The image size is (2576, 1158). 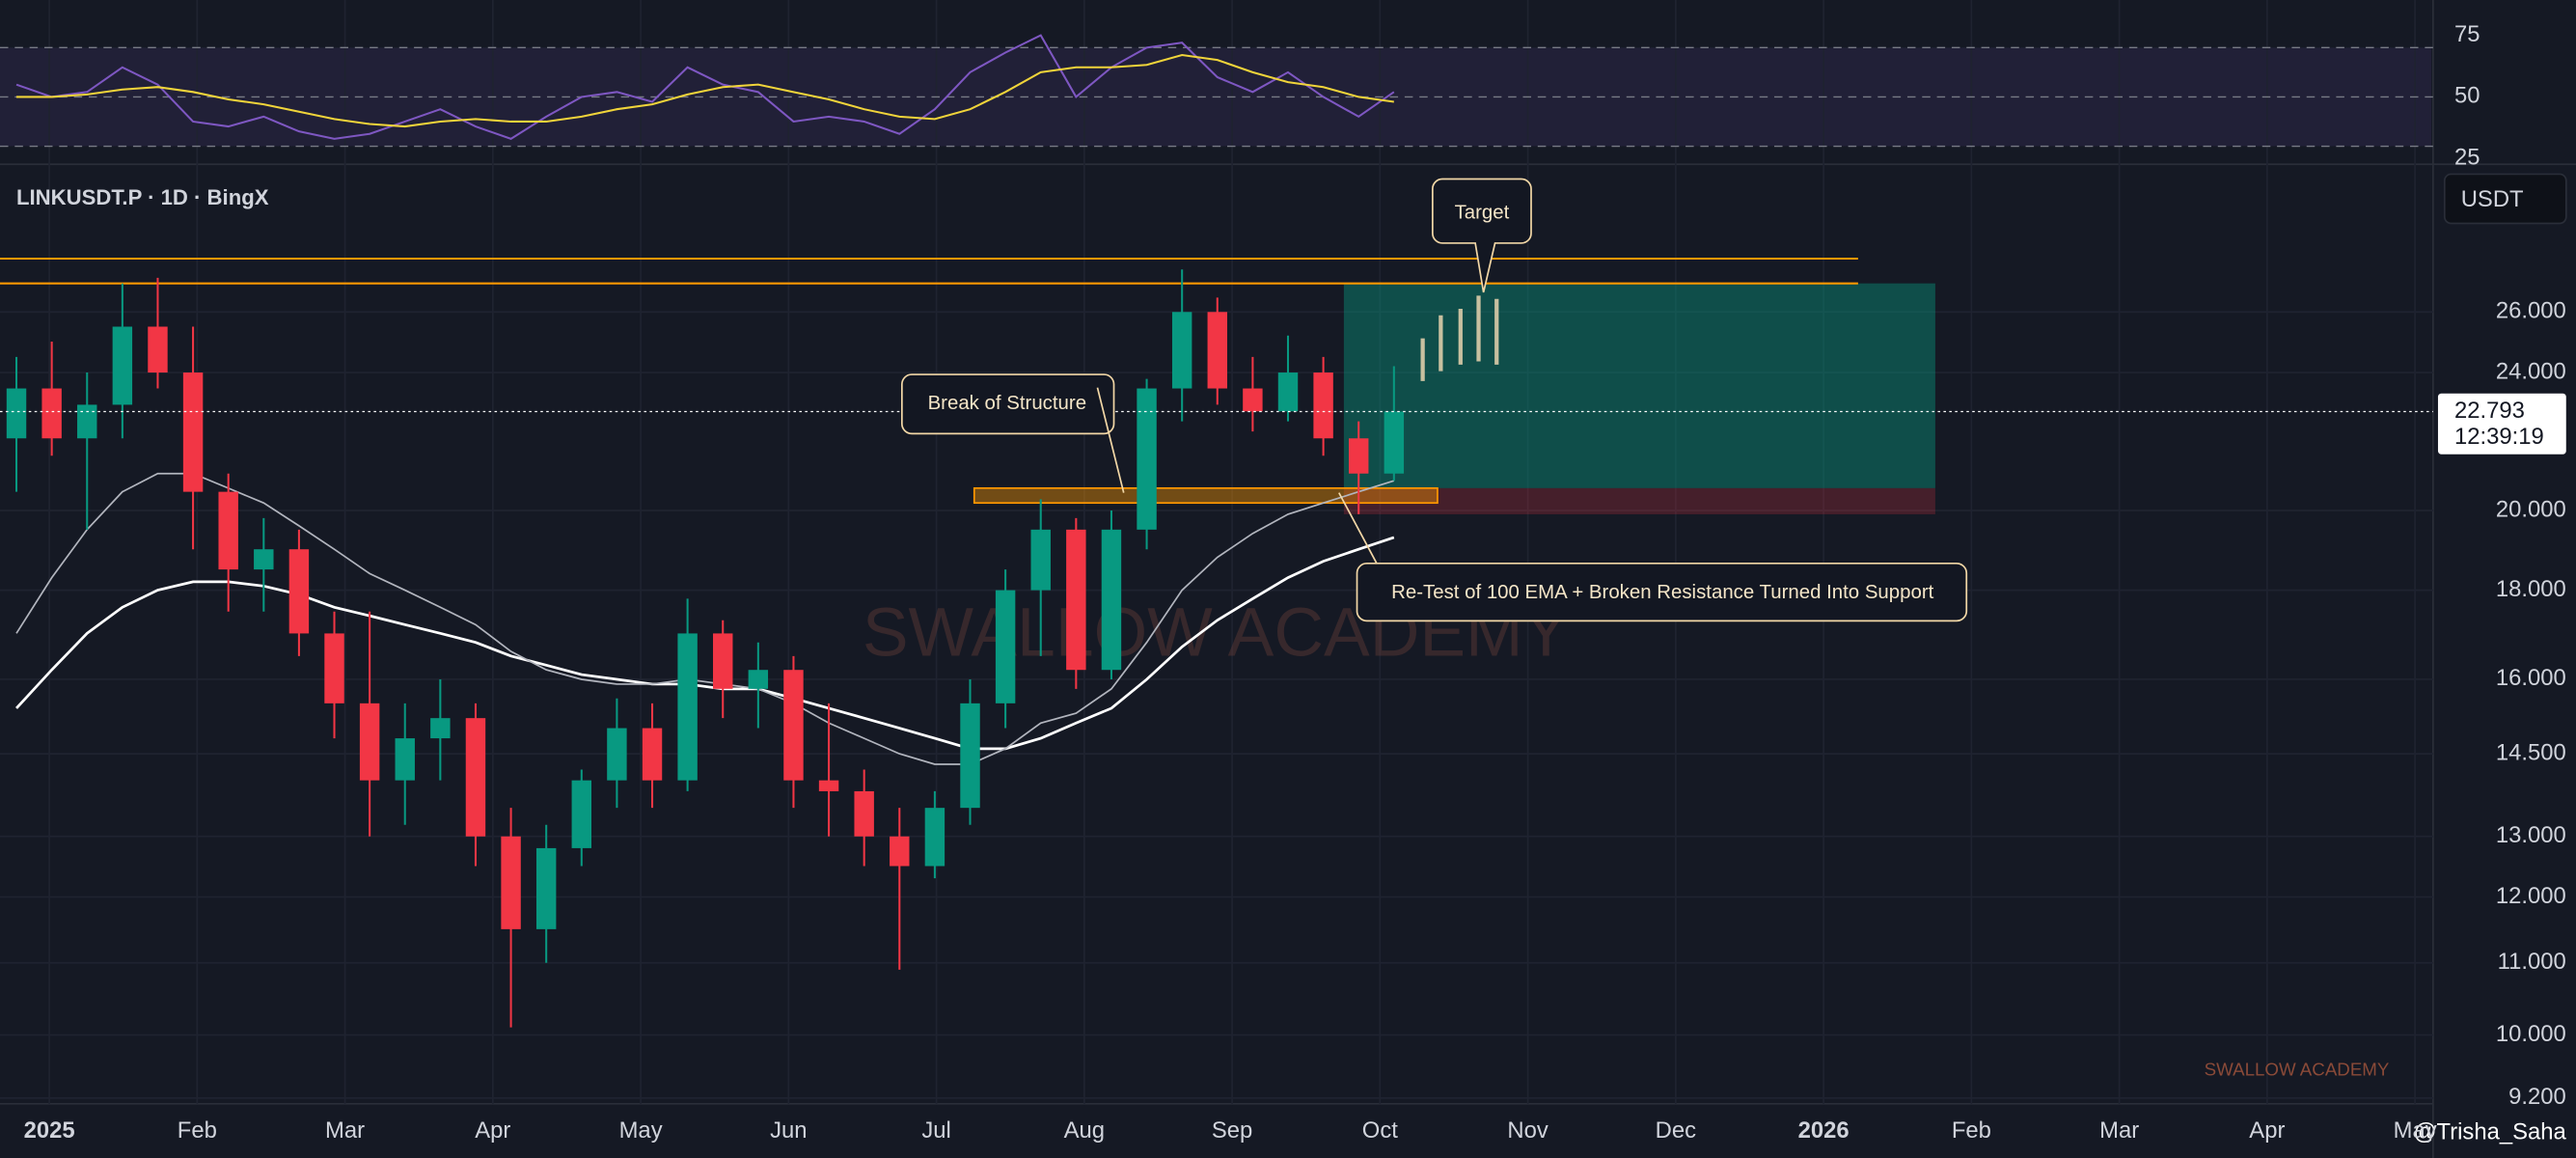 What do you see at coordinates (2531, 371) in the screenshot?
I see `y-tick-label: 24.000` at bounding box center [2531, 371].